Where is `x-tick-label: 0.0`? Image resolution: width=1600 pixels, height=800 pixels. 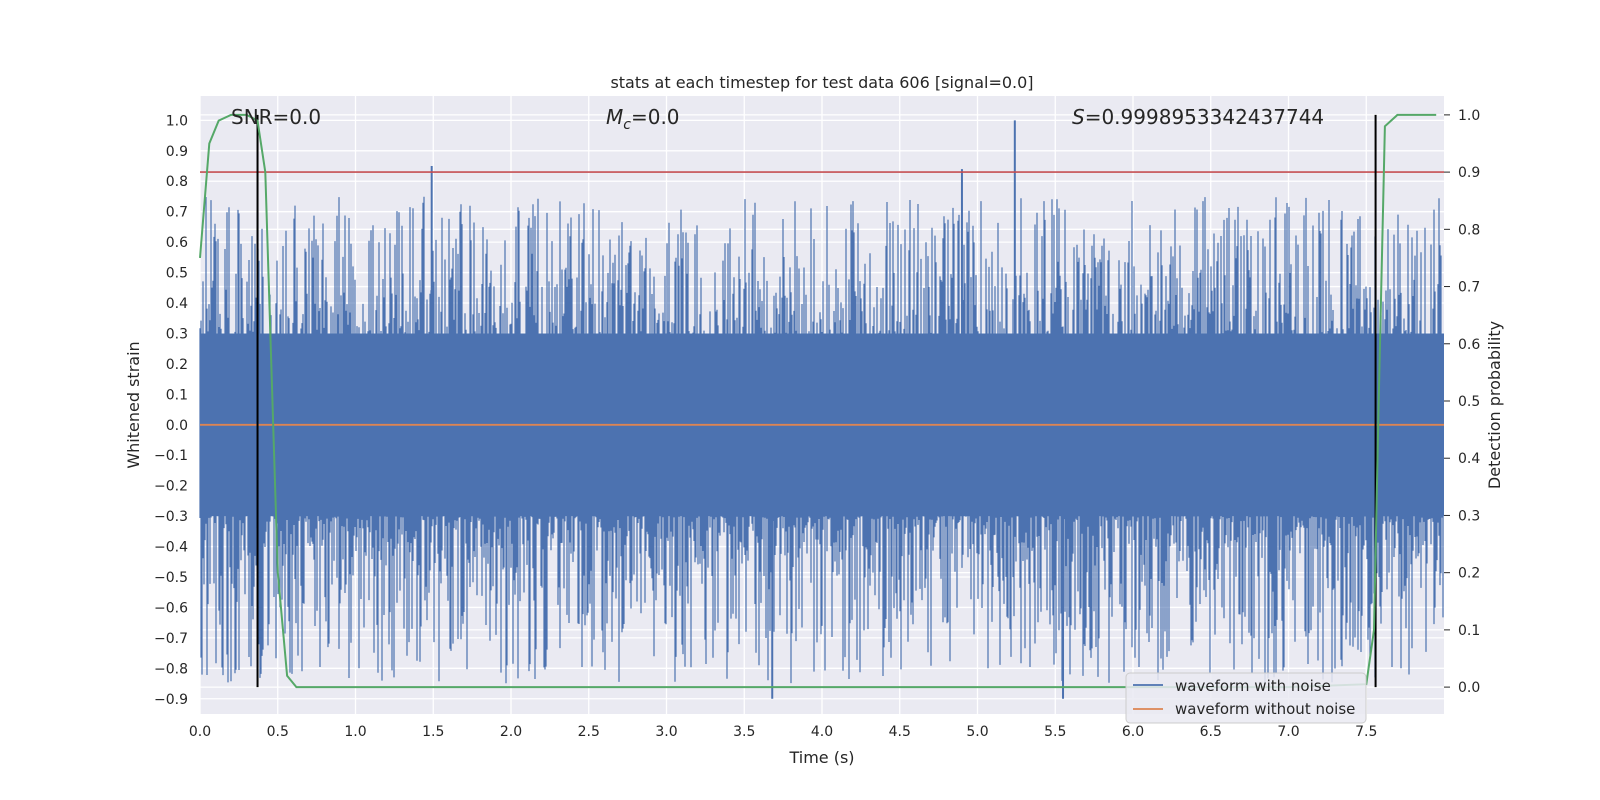 x-tick-label: 0.0 is located at coordinates (200, 732).